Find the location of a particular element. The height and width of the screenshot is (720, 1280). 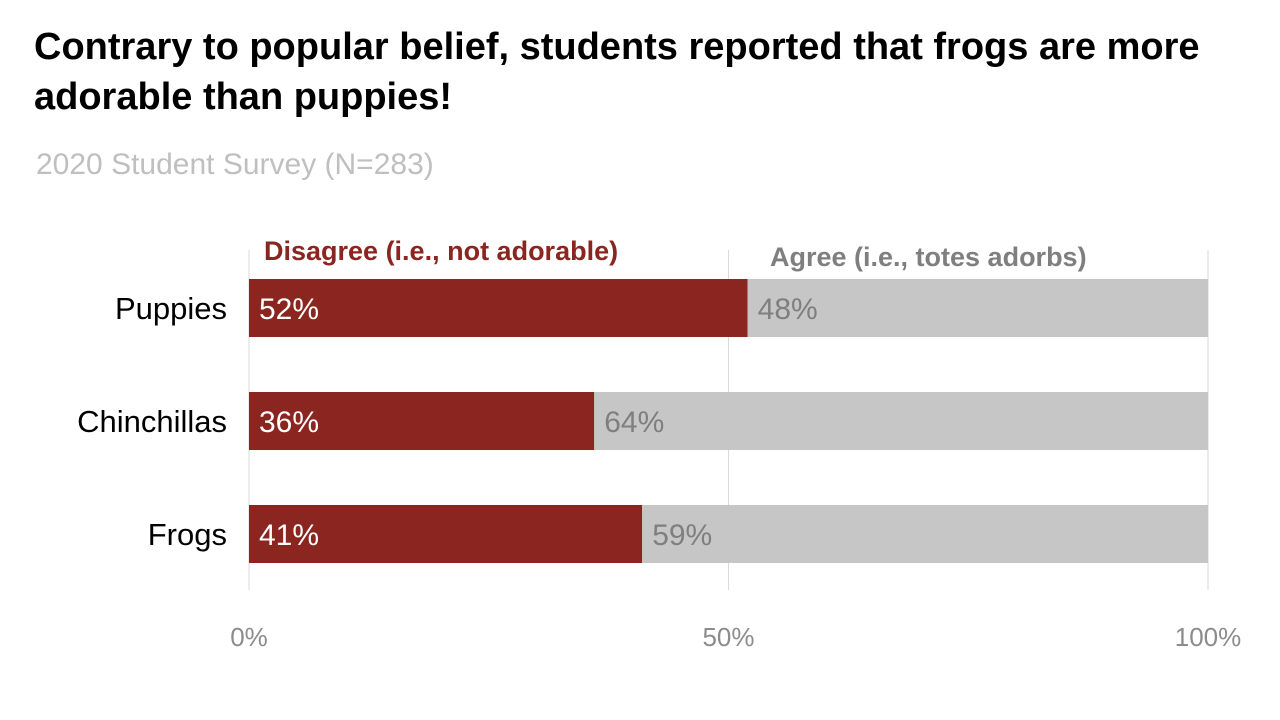

bar-chinchillas-disagree is located at coordinates (422, 421).